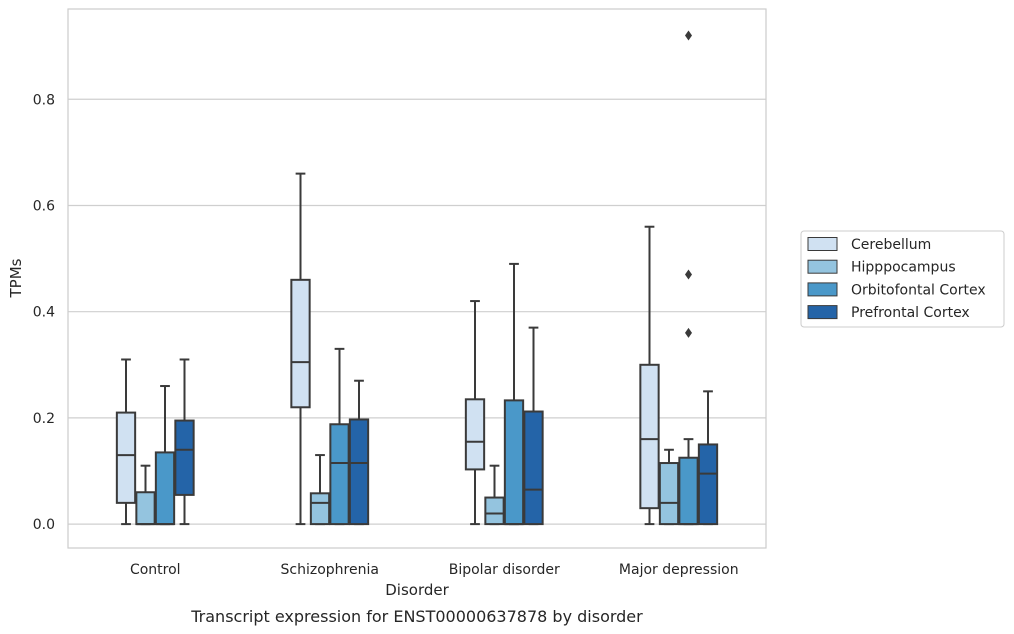 The width and height of the screenshot is (1014, 634). I want to click on x-axis-title: Disorder, so click(417, 590).